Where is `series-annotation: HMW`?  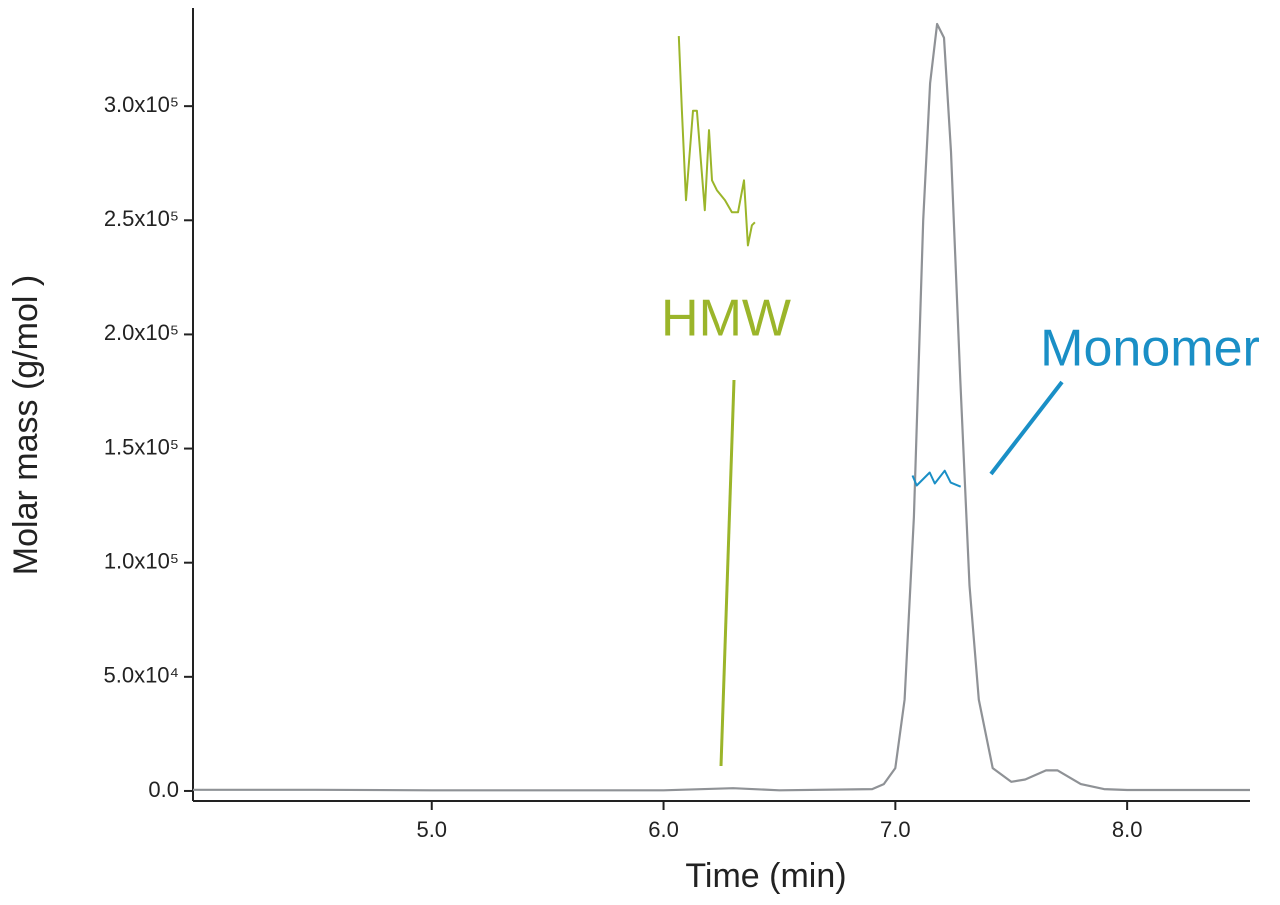
series-annotation: HMW is located at coordinates (726, 319).